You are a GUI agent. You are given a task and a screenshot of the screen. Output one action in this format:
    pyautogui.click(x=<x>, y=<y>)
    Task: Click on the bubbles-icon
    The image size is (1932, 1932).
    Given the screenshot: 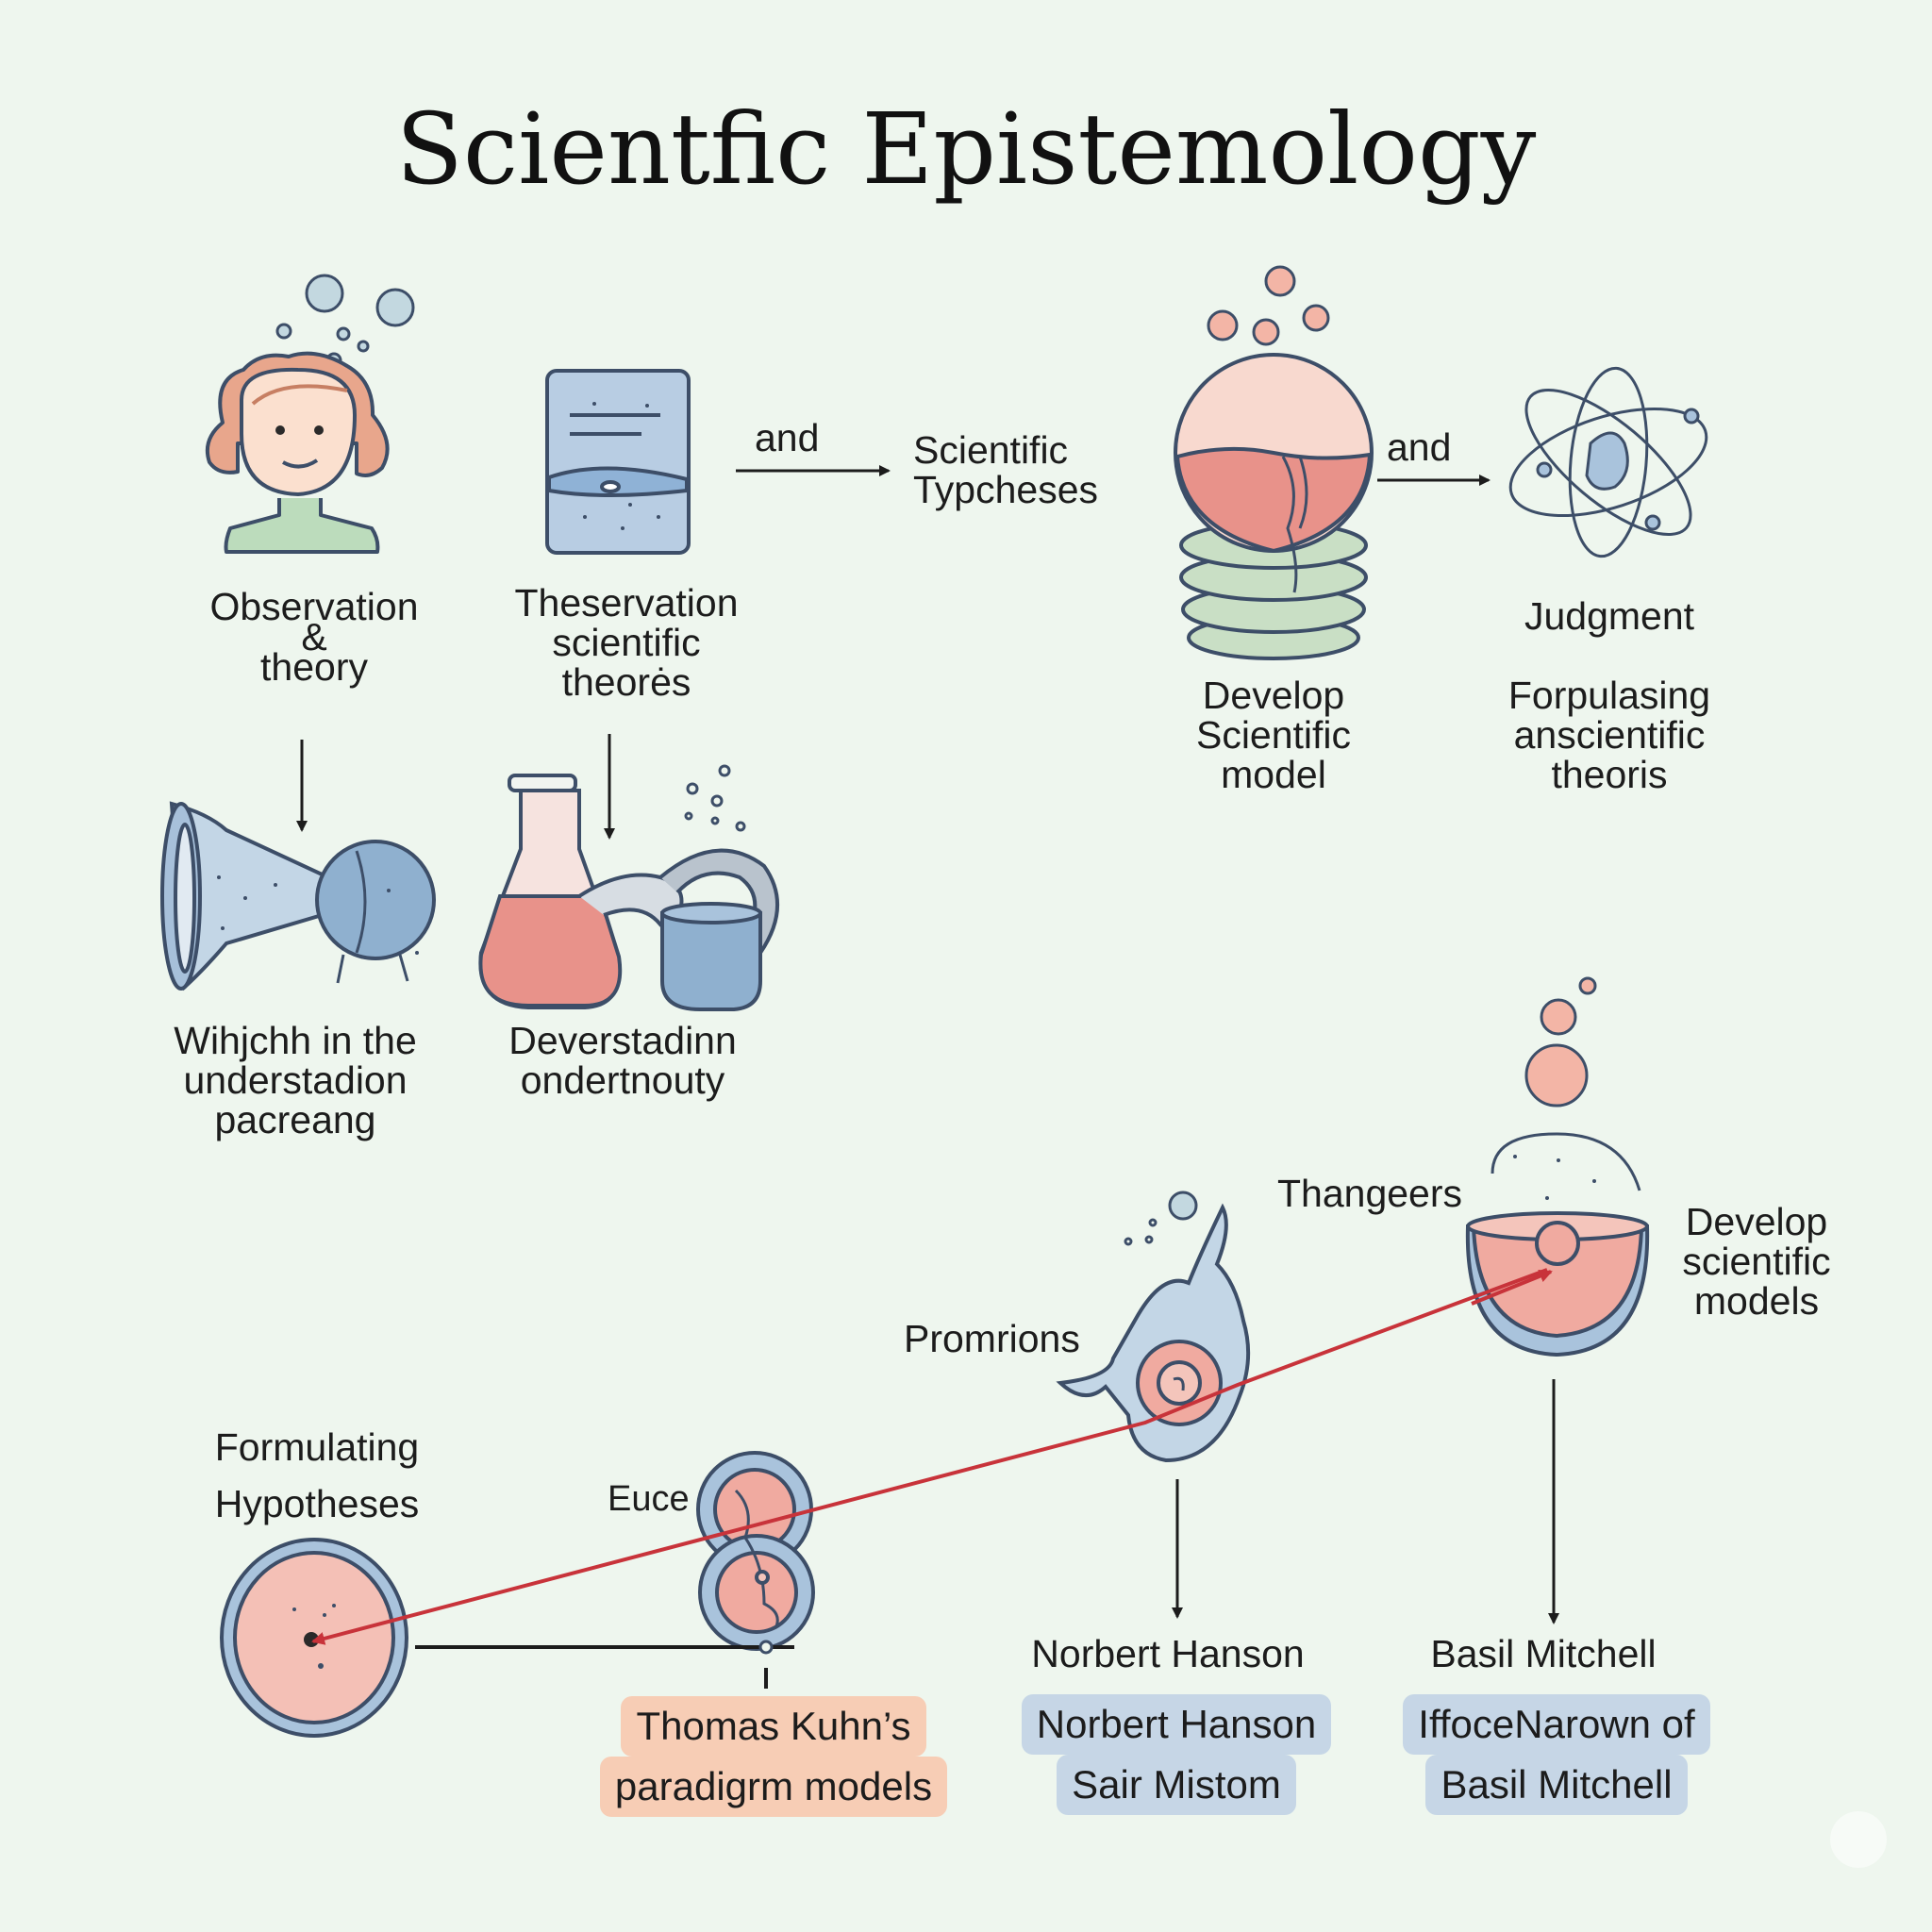 What is the action you would take?
    pyautogui.click(x=345, y=321)
    